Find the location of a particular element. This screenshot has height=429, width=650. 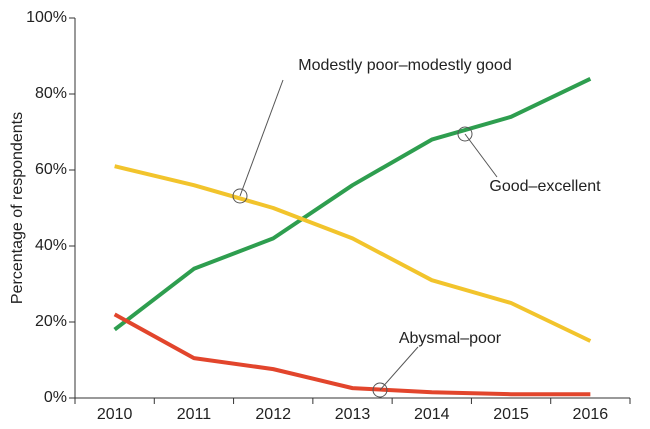

y-axis-label: Percentage of respondents is located at coordinates (17, 208).